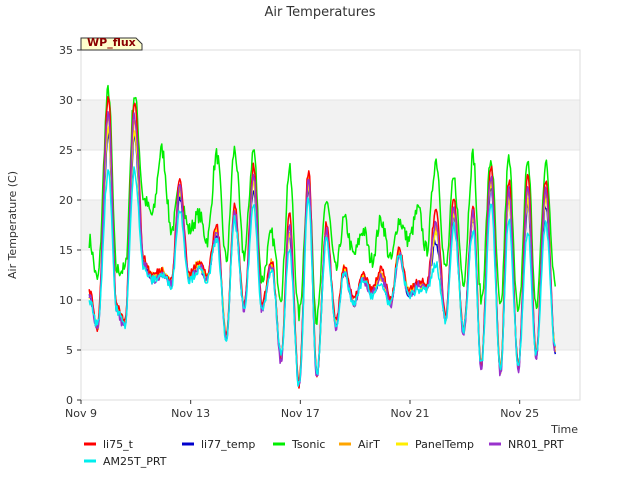 The width and height of the screenshot is (640, 480). I want to click on legend-label: li77_temp, so click(228, 444).